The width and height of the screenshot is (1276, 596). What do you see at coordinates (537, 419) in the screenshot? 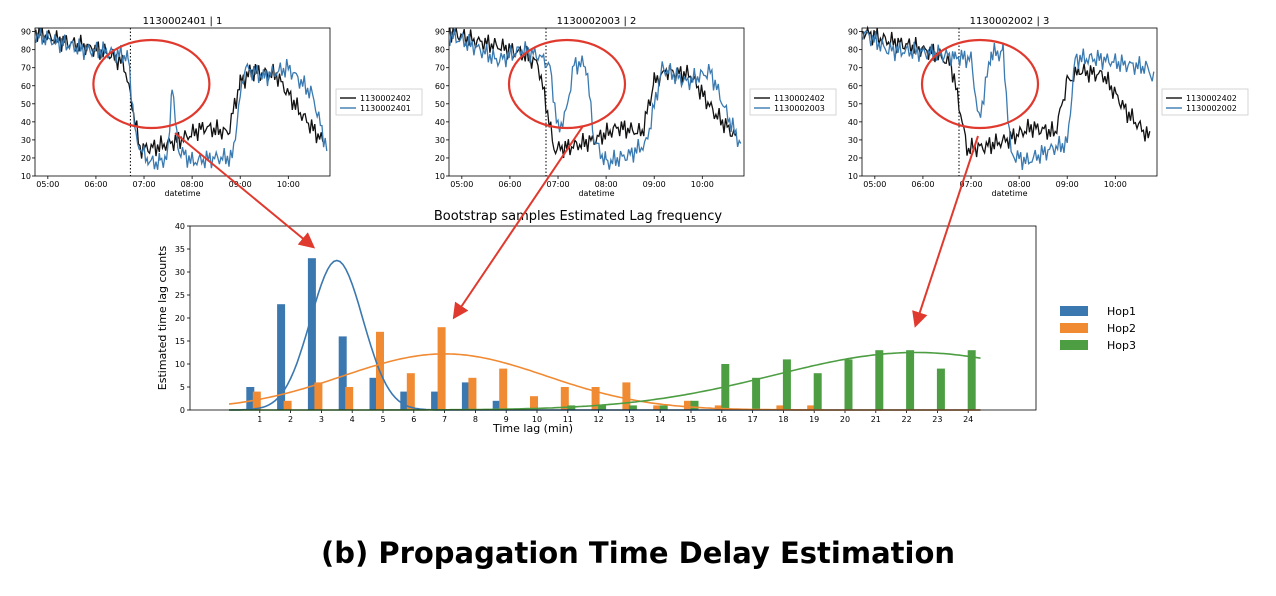
I see `x-tick-label: 10` at bounding box center [537, 419].